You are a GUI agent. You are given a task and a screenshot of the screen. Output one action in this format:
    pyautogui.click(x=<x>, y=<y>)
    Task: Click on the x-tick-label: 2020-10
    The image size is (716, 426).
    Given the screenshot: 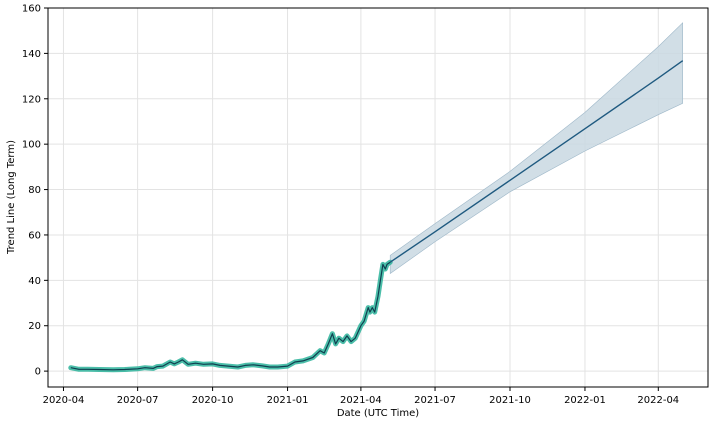 What is the action you would take?
    pyautogui.click(x=213, y=400)
    